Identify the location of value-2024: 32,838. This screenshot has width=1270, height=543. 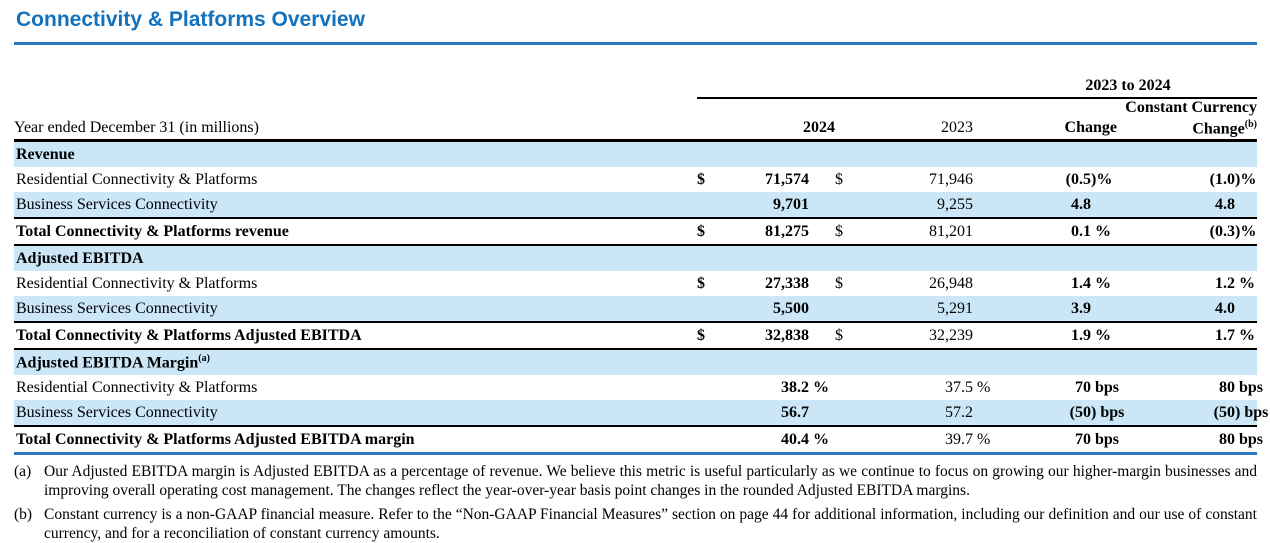
(787, 335).